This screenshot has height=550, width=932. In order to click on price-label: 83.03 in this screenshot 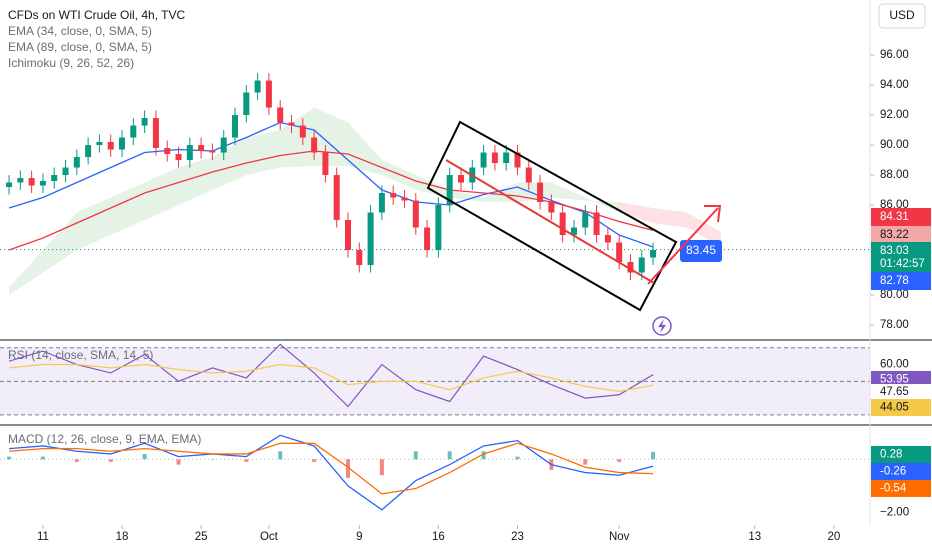, I will do `click(894, 251)`.